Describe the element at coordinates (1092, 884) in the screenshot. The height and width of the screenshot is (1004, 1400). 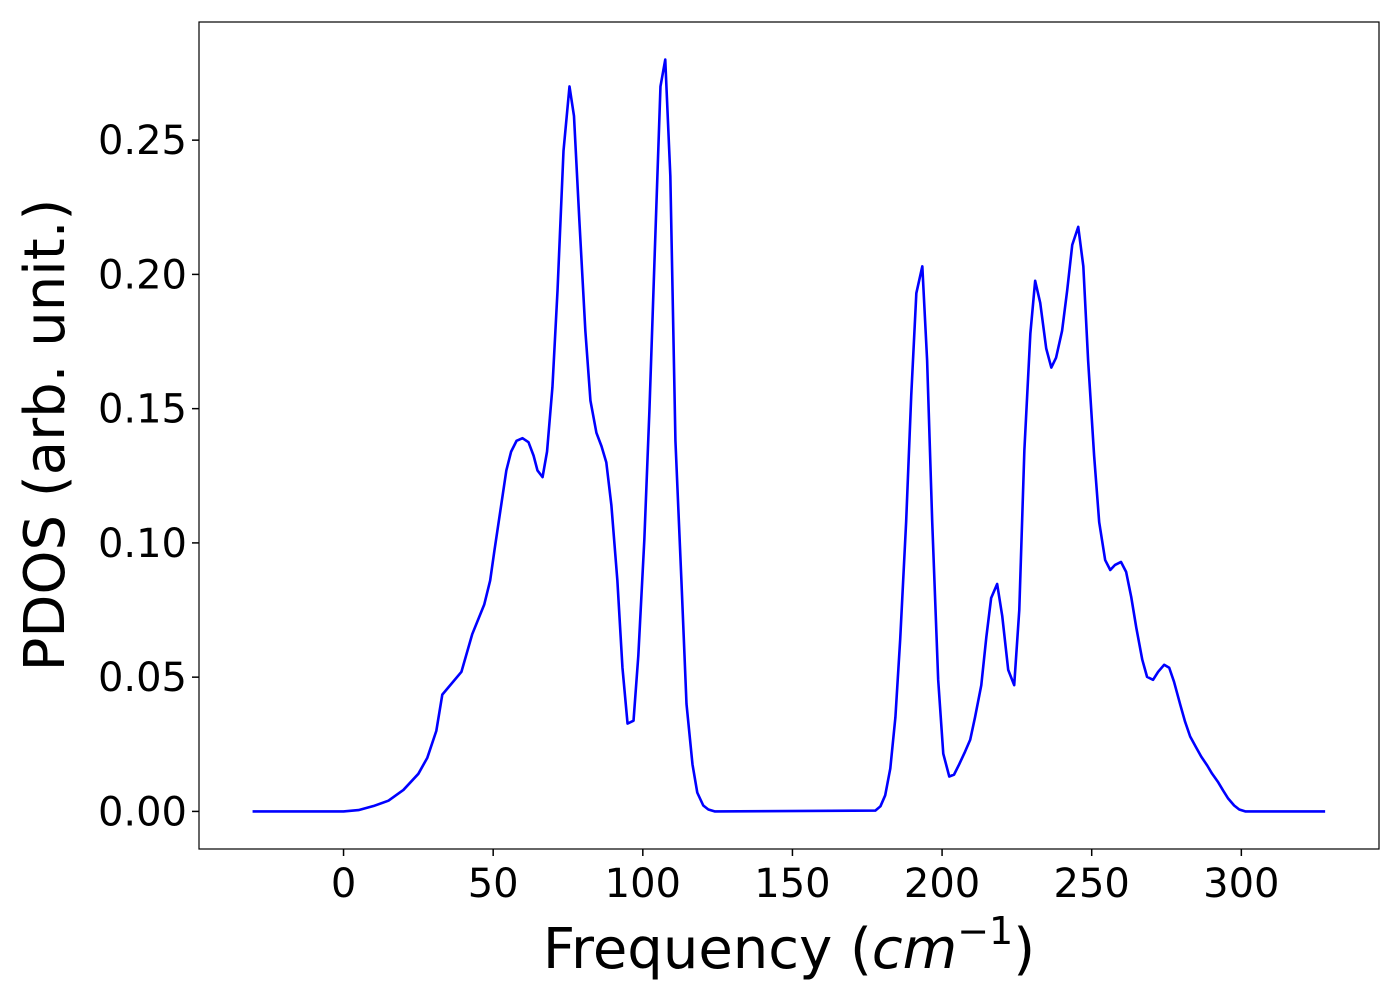
I see `x-tick-label: 250` at that location.